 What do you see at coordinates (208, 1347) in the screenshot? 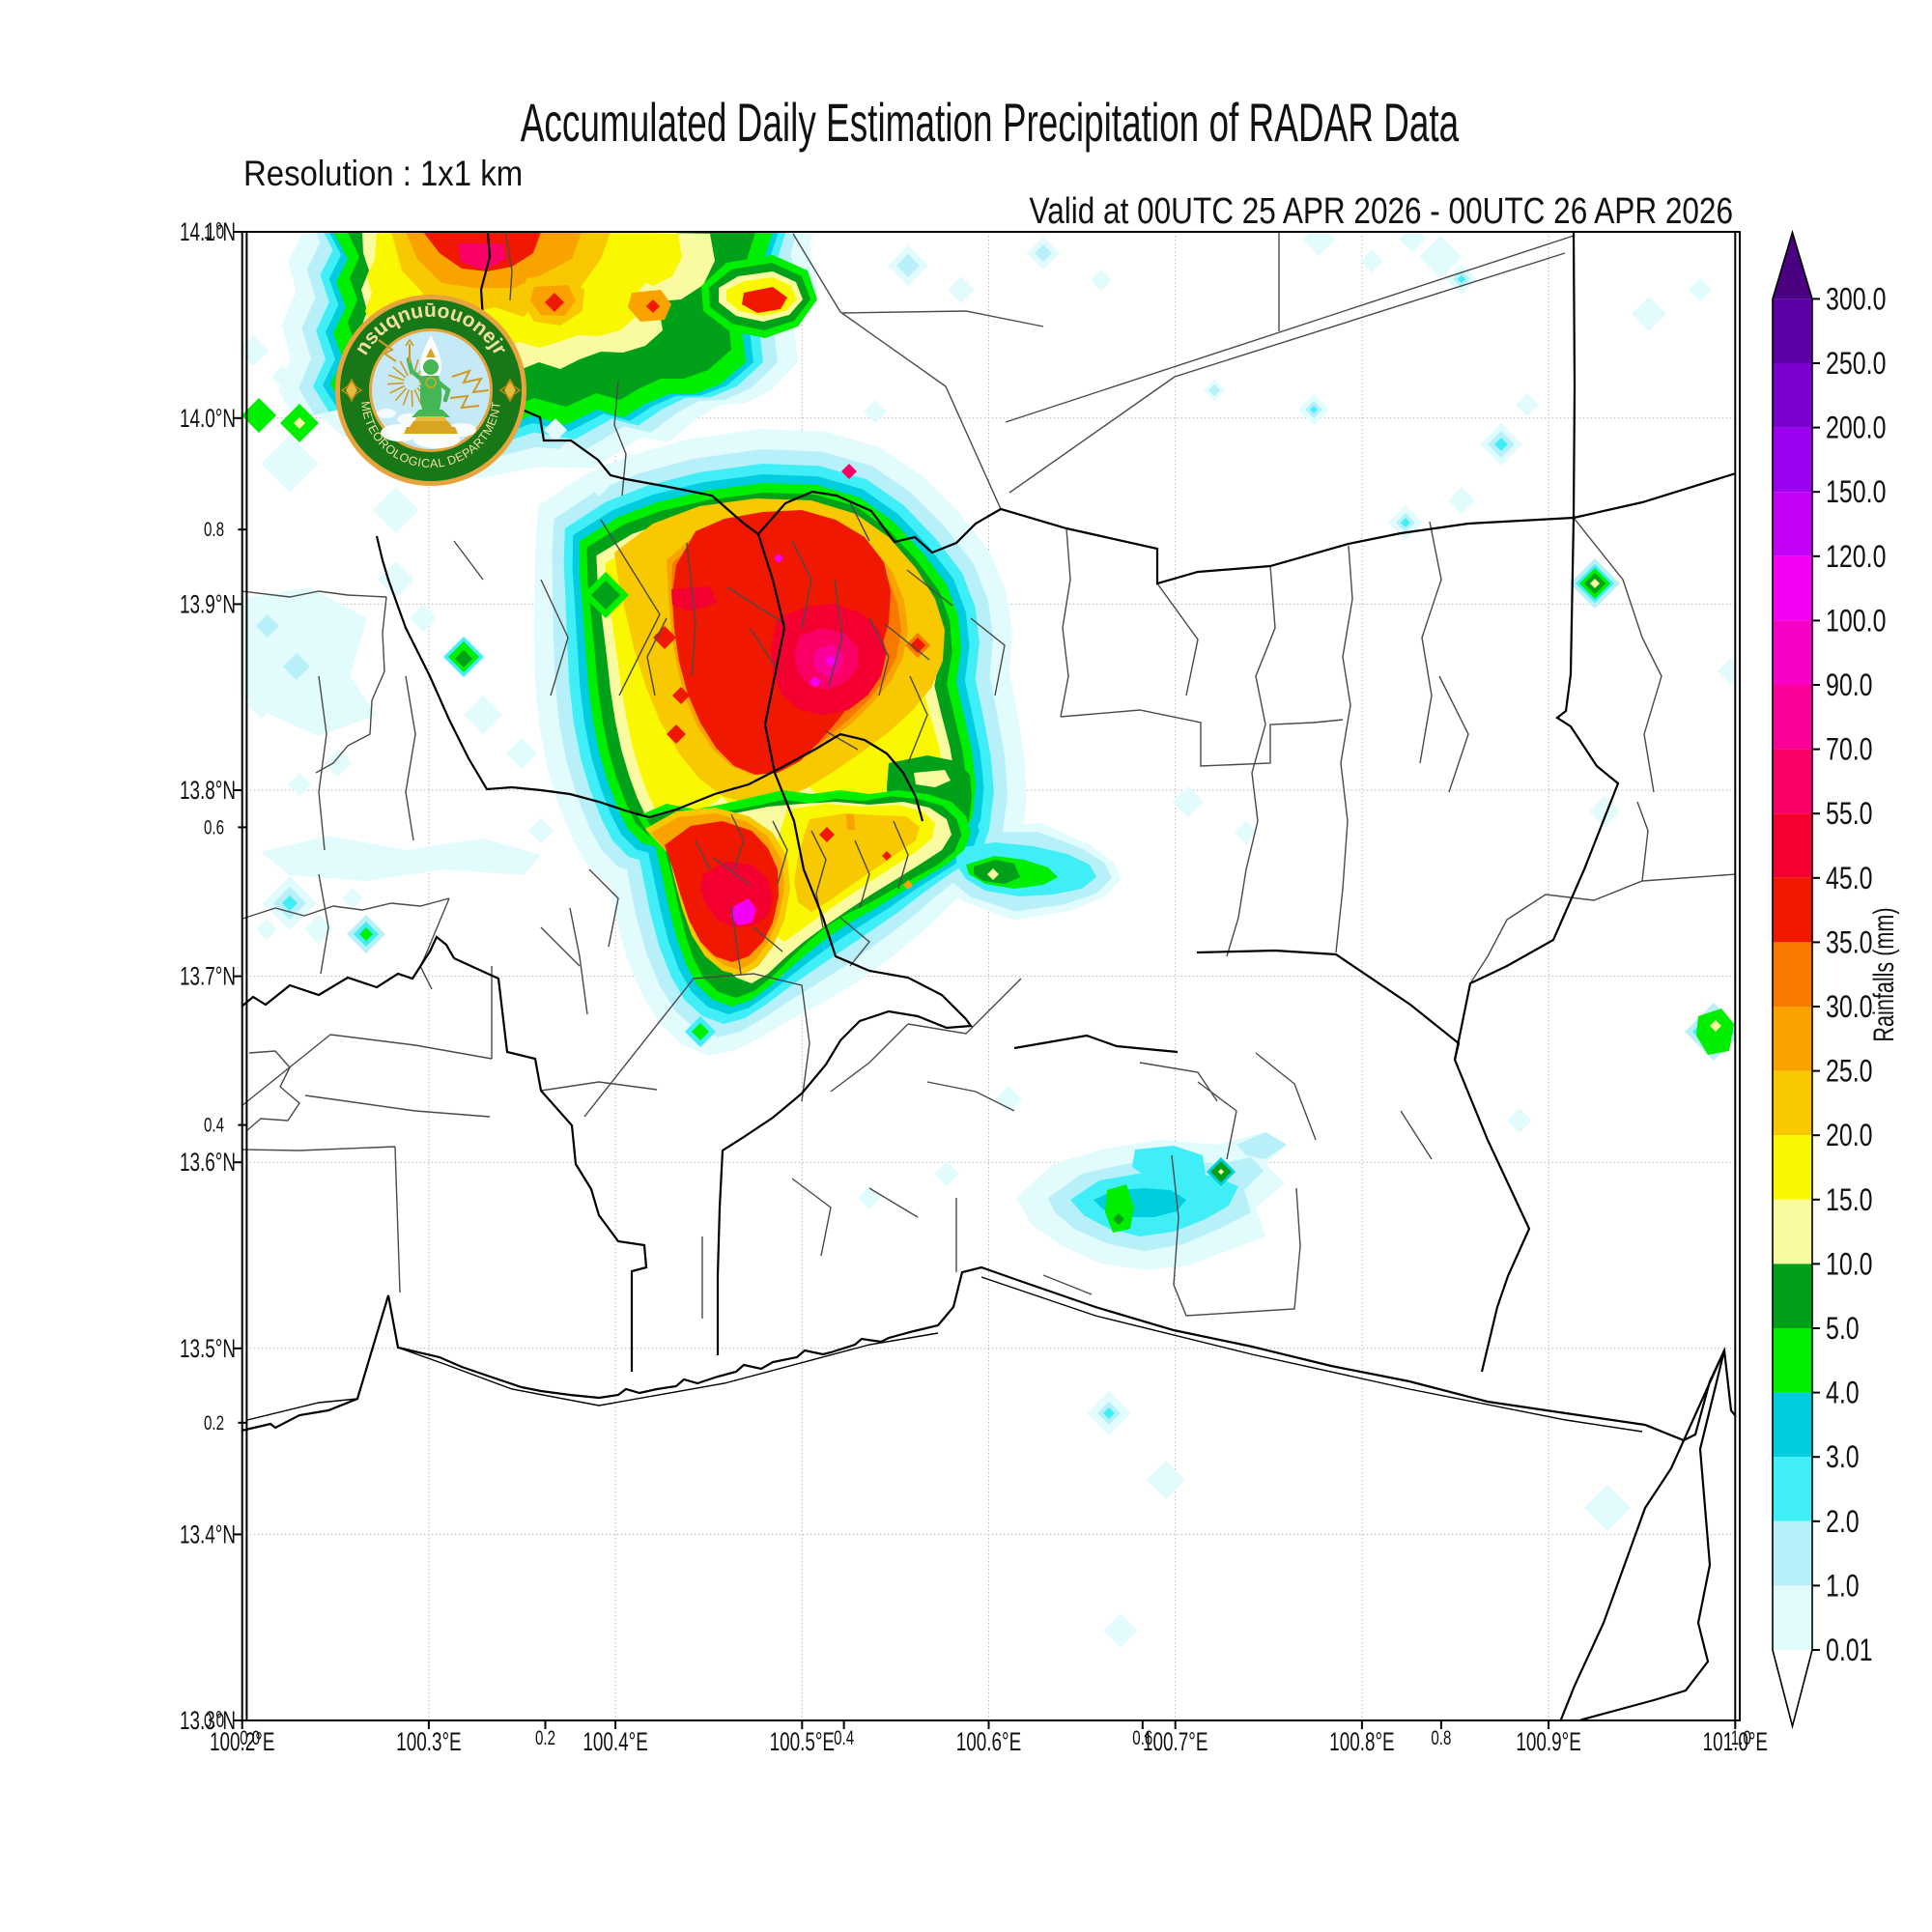
I see `svg-text: 13.5°N` at bounding box center [208, 1347].